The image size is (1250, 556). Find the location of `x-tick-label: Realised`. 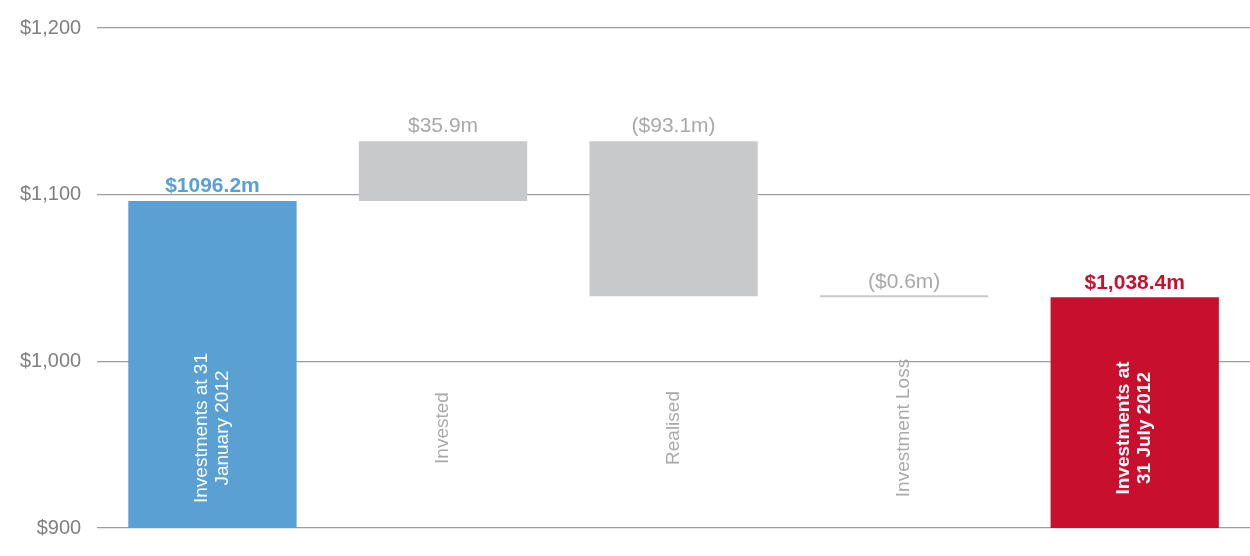

x-tick-label: Realised is located at coordinates (672, 428).